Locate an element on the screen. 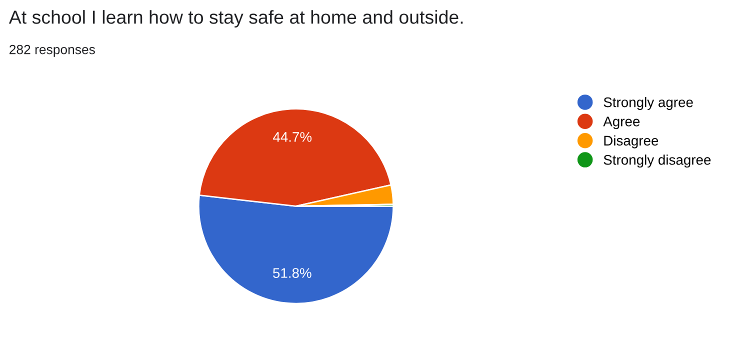  legend-label: Strongly disagree is located at coordinates (657, 161).